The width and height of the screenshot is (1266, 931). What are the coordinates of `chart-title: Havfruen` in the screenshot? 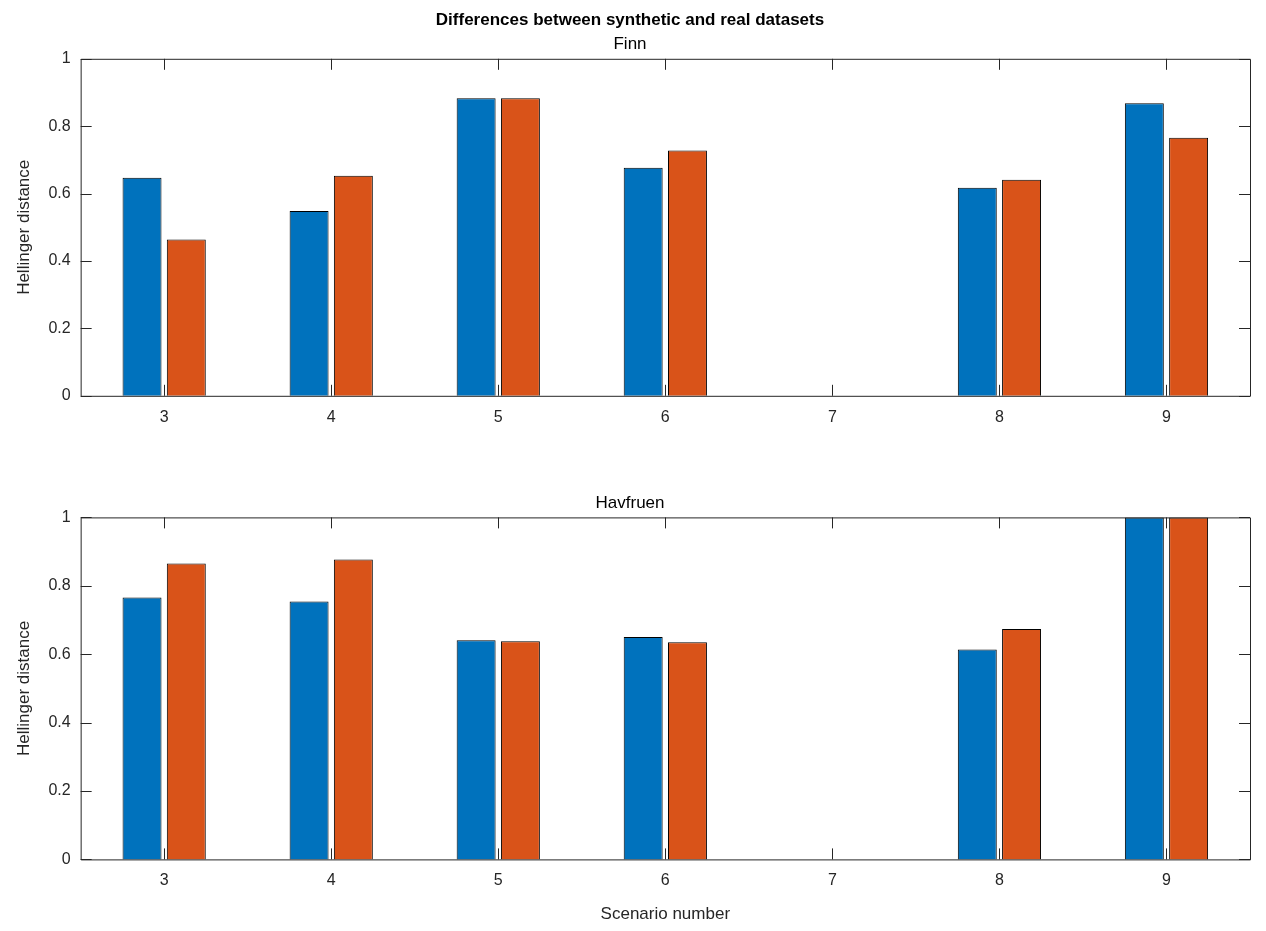 It's located at (630, 502).